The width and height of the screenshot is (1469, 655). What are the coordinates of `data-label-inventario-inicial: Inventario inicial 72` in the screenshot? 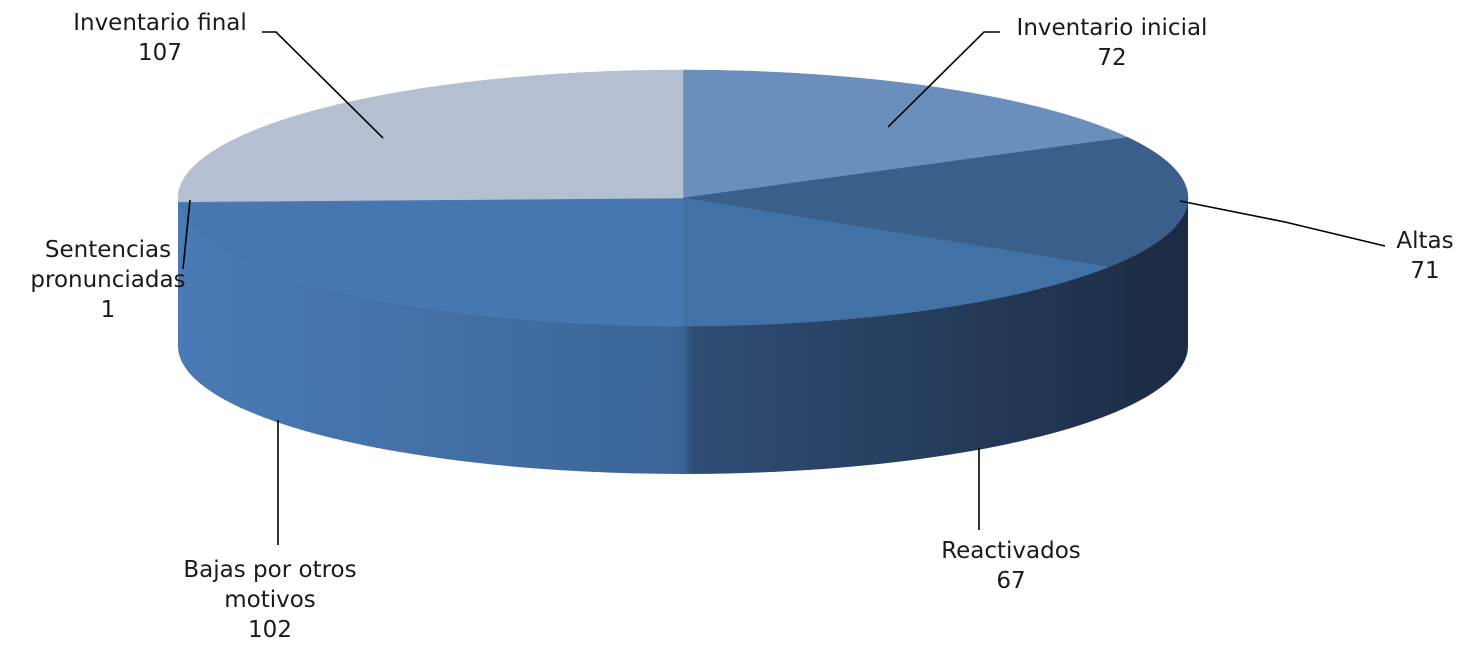 It's located at (1112, 43).